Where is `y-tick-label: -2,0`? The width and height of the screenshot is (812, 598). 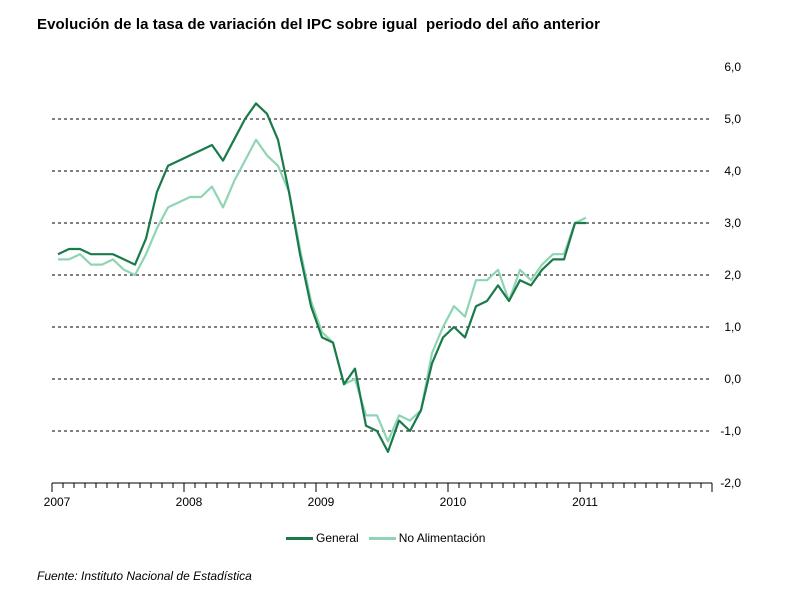
y-tick-label: -2,0 is located at coordinates (730, 483).